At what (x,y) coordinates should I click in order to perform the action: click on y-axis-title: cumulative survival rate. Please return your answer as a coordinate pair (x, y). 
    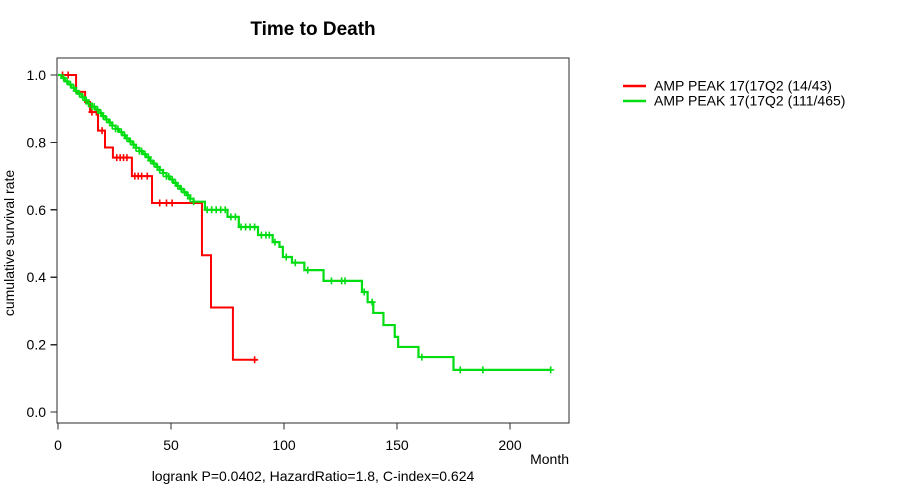
    Looking at the image, I should click on (9, 243).